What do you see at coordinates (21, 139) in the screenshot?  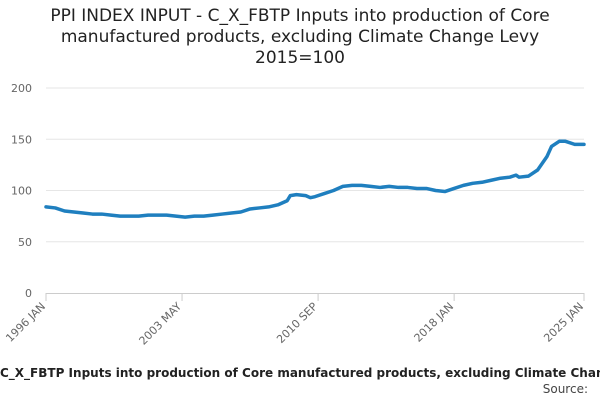 I see `y-tick-label: 150` at bounding box center [21, 139].